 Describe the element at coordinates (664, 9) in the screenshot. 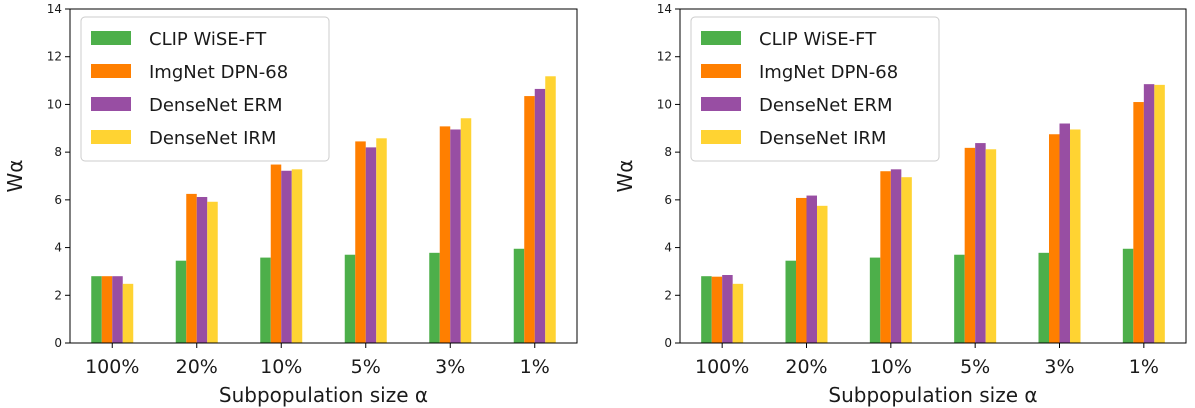

I see `chart1-y-tick-label-7: 14` at that location.